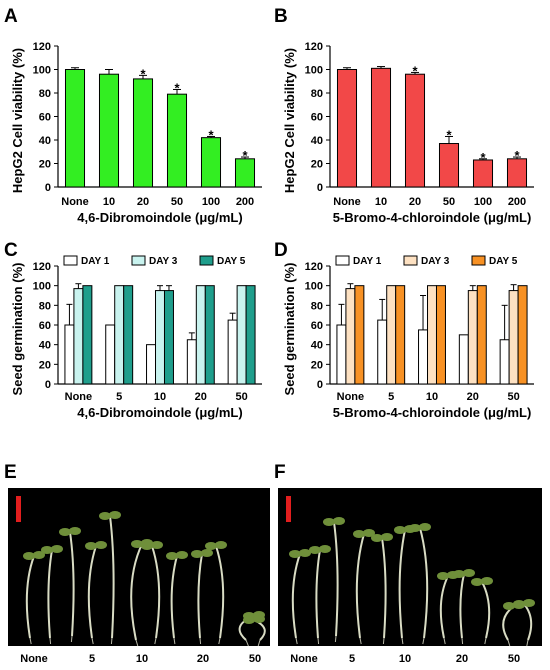 The height and width of the screenshot is (670, 550). I want to click on bar-d-1-s1, so click(391, 335).